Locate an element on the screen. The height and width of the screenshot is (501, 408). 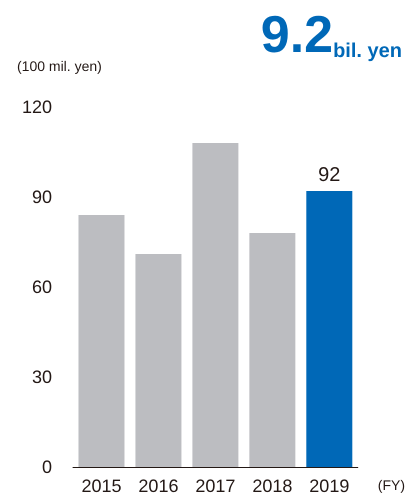
y-tick-label: 90 is located at coordinates (42, 197).